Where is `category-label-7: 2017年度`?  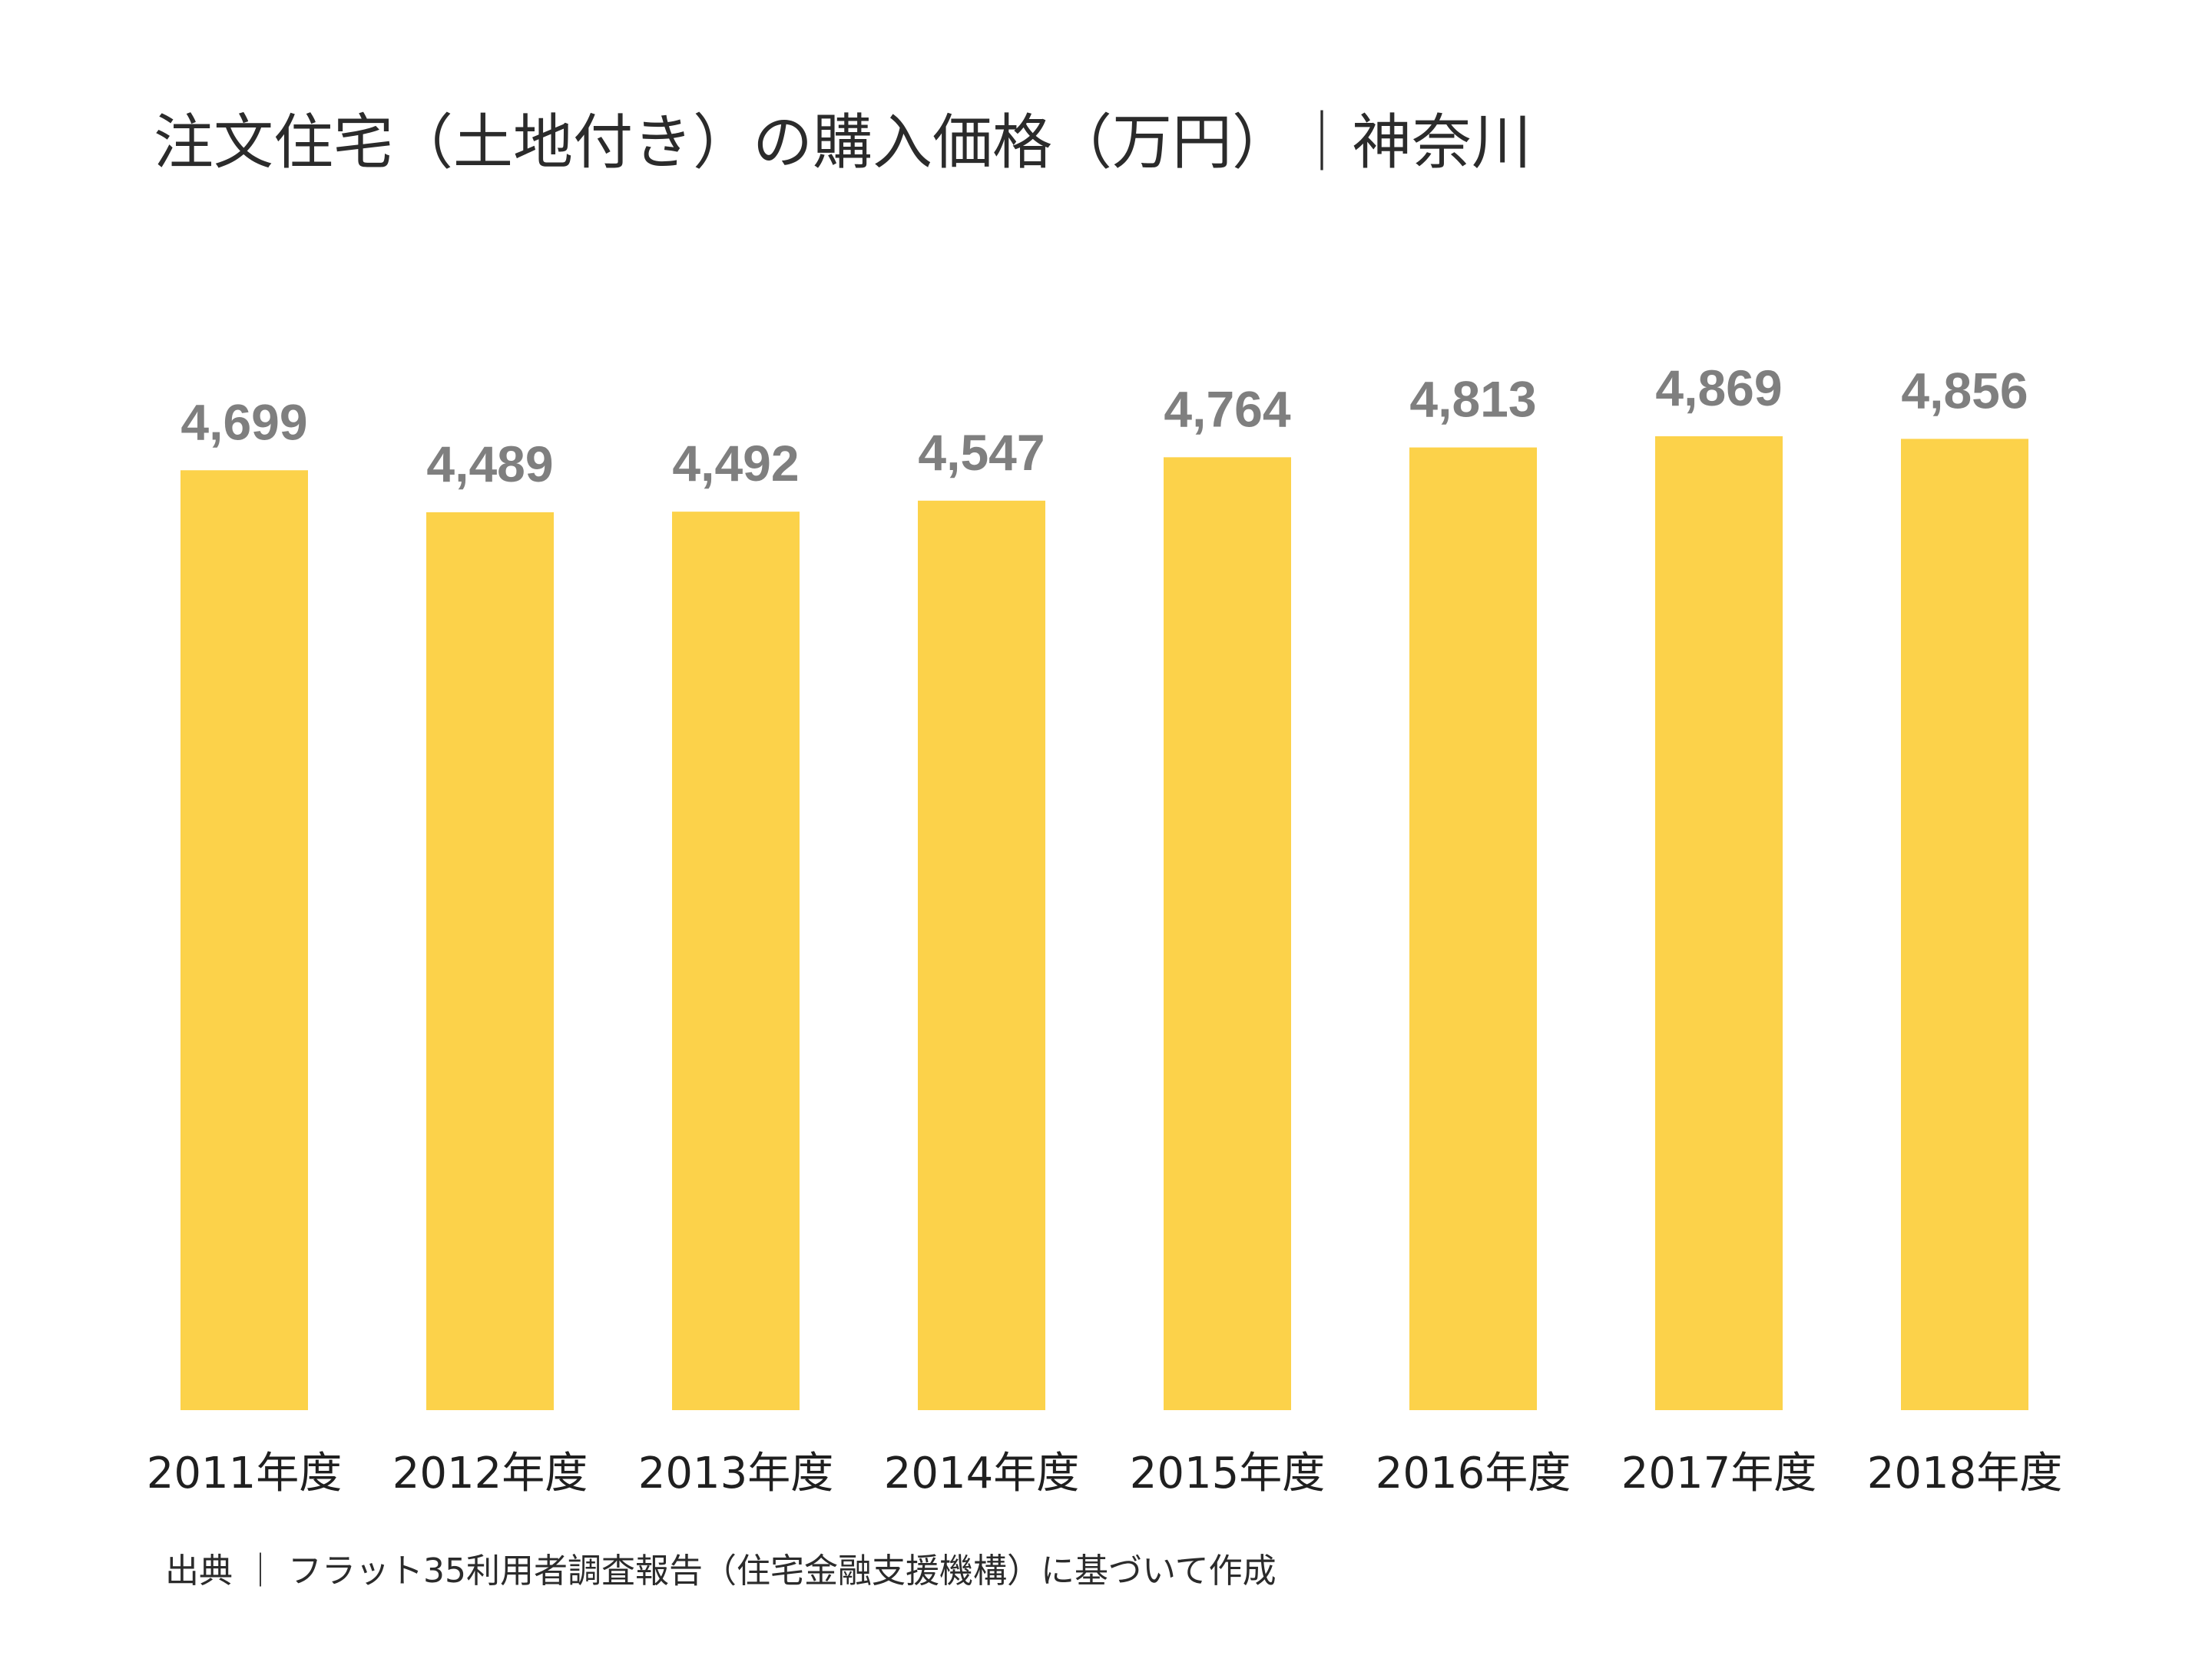 category-label-7: 2017年度 is located at coordinates (1719, 1474).